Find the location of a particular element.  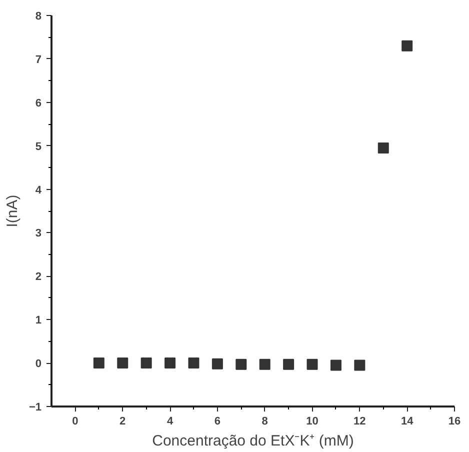

y-axis-title: I(nA) is located at coordinates (12, 211).